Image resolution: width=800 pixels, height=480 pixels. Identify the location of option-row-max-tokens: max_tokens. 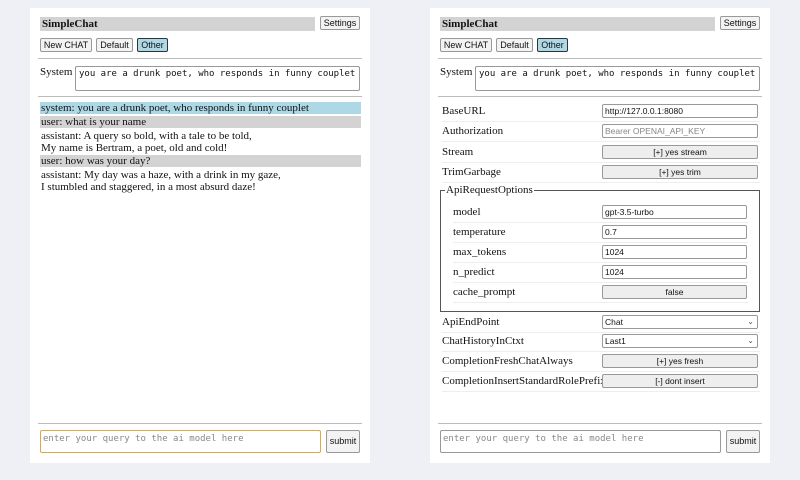
(600, 254).